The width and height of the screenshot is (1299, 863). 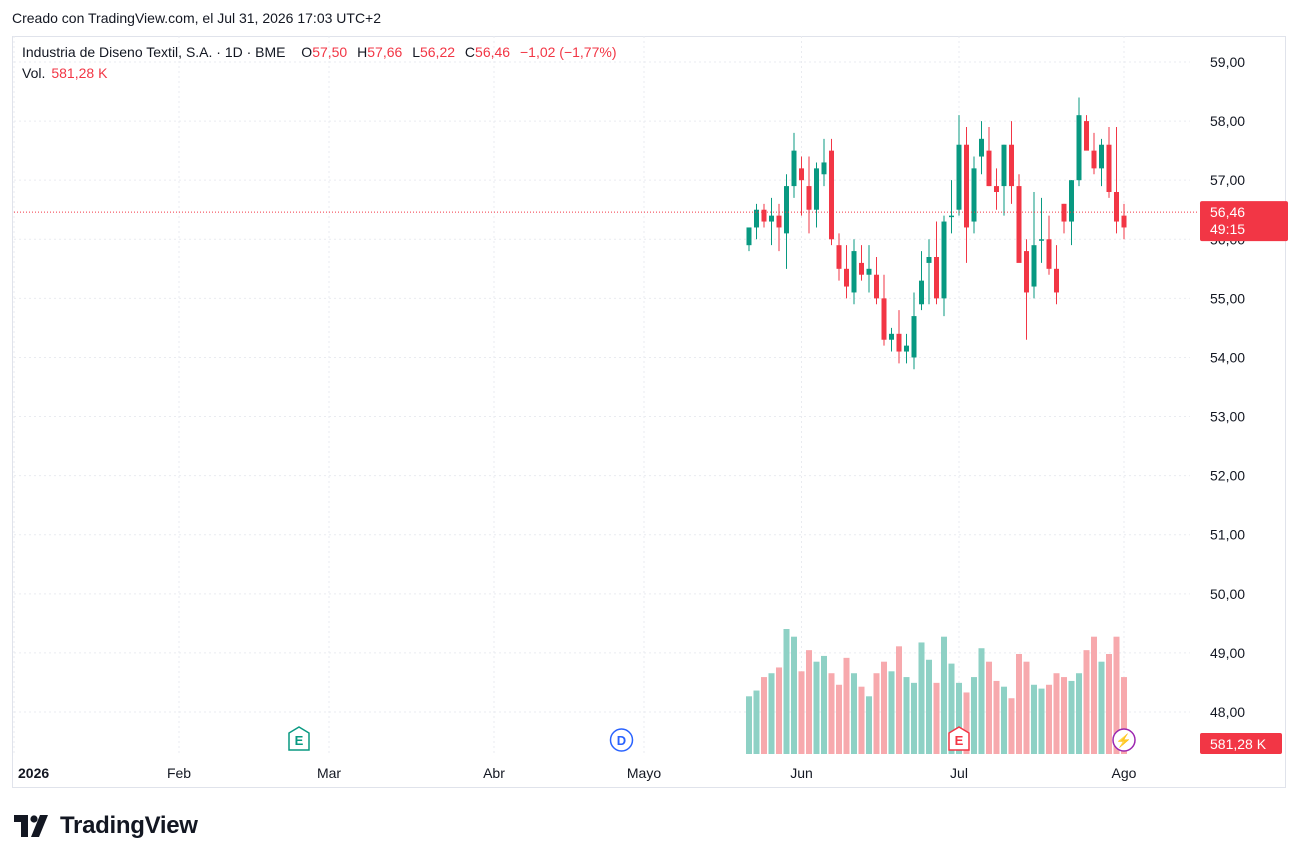 I want to click on dividend-marker, so click(x=621, y=740).